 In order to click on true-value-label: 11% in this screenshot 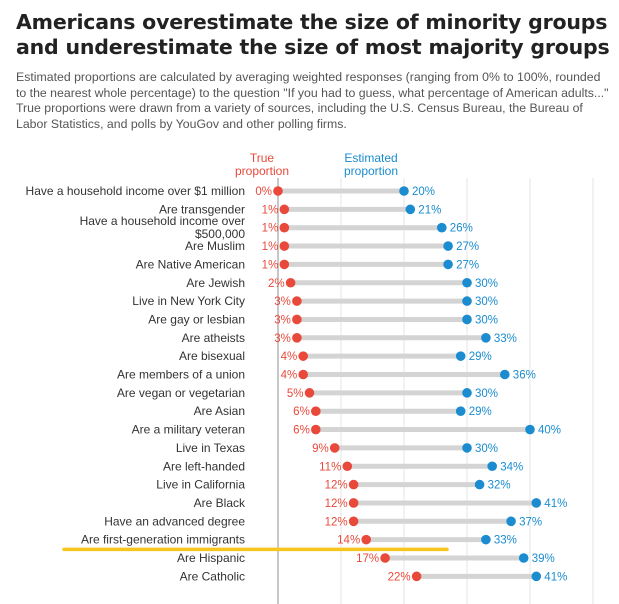, I will do `click(330, 467)`.